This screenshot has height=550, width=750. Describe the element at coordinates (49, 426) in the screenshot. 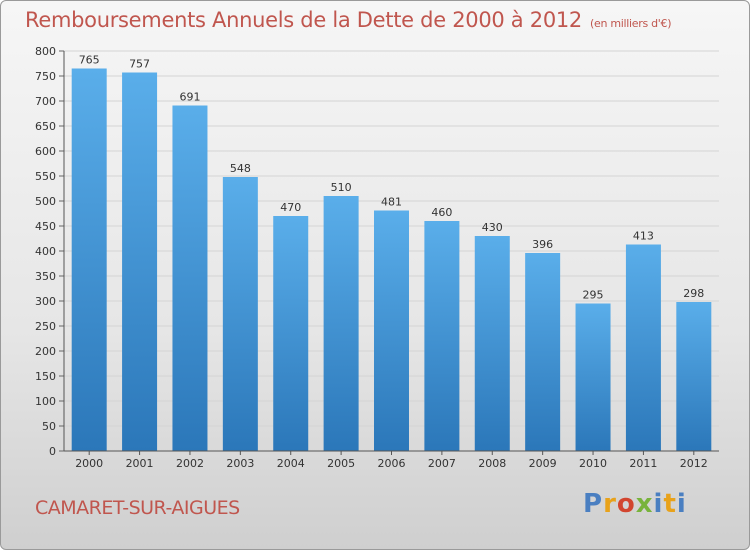

I see `y-tick-label: 50` at that location.